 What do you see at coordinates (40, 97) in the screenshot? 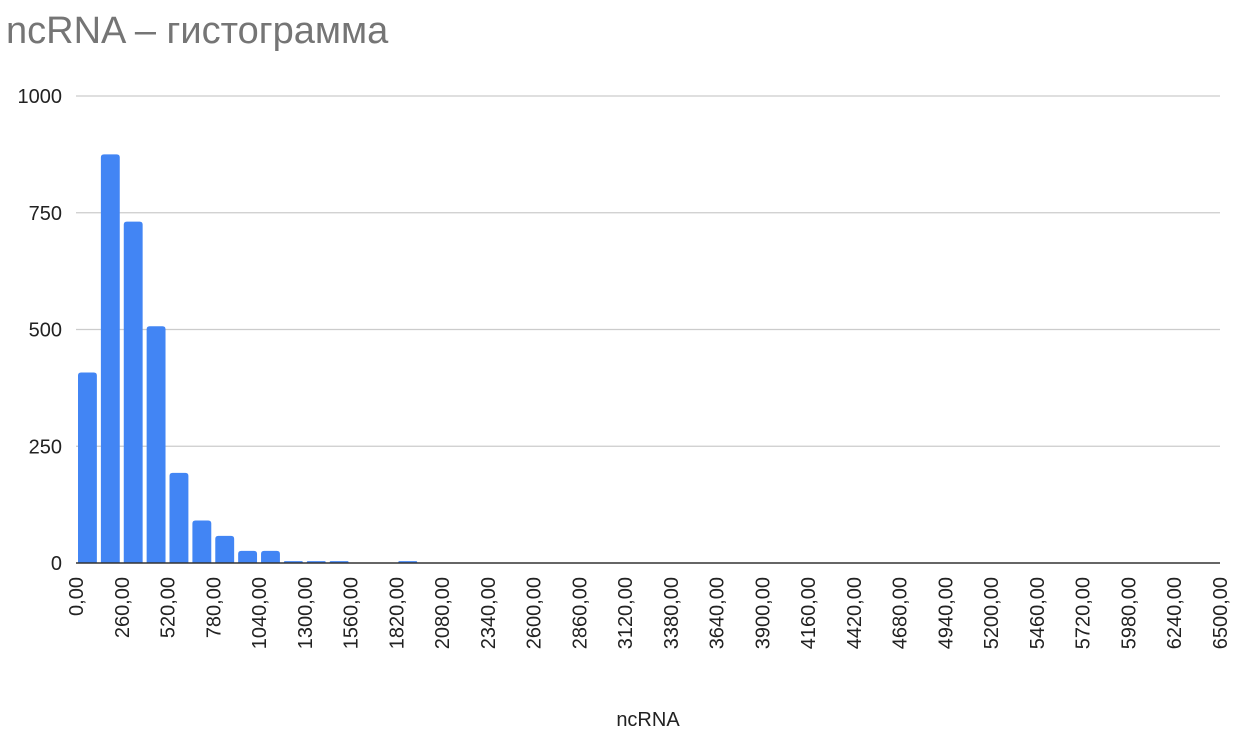
I see `y-tick-label: 1000` at bounding box center [40, 97].